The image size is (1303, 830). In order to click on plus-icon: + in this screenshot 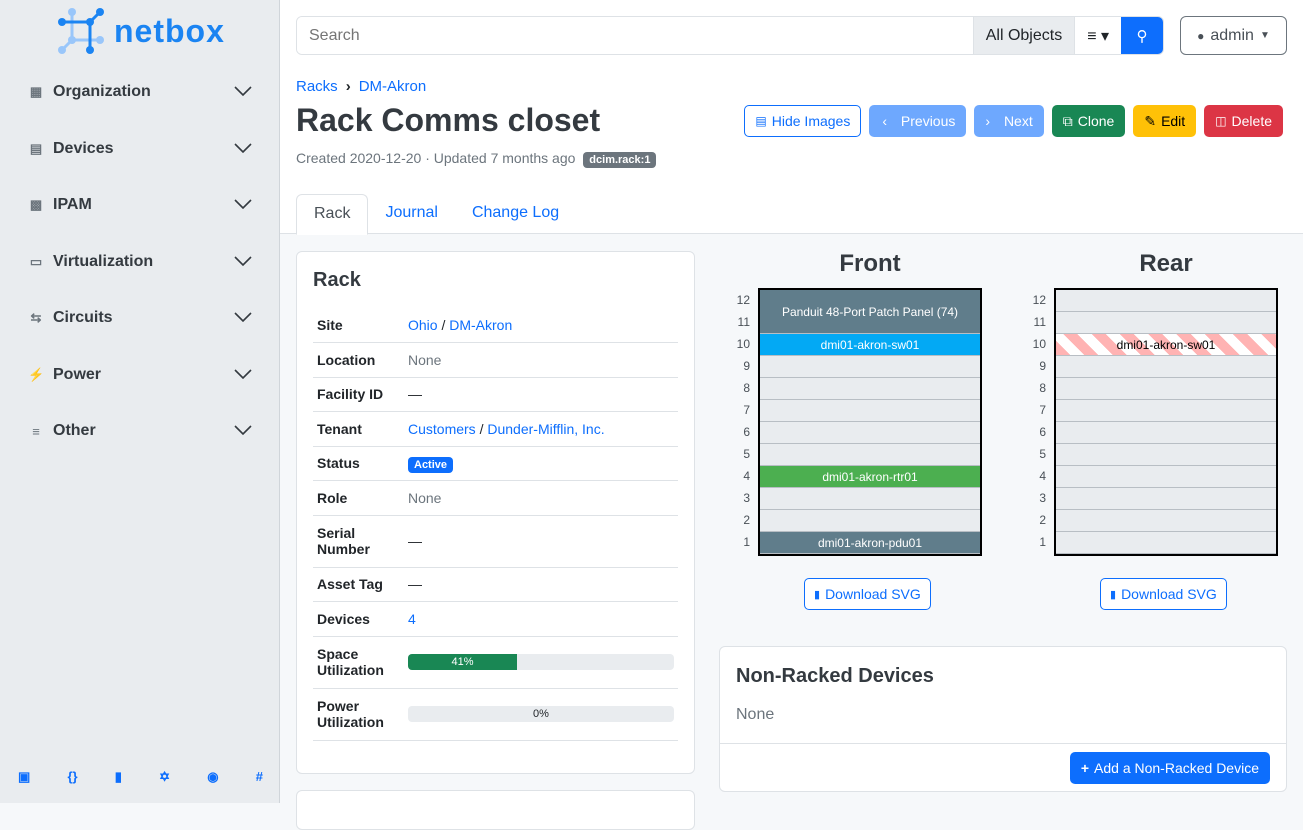, I will do `click(1085, 768)`.